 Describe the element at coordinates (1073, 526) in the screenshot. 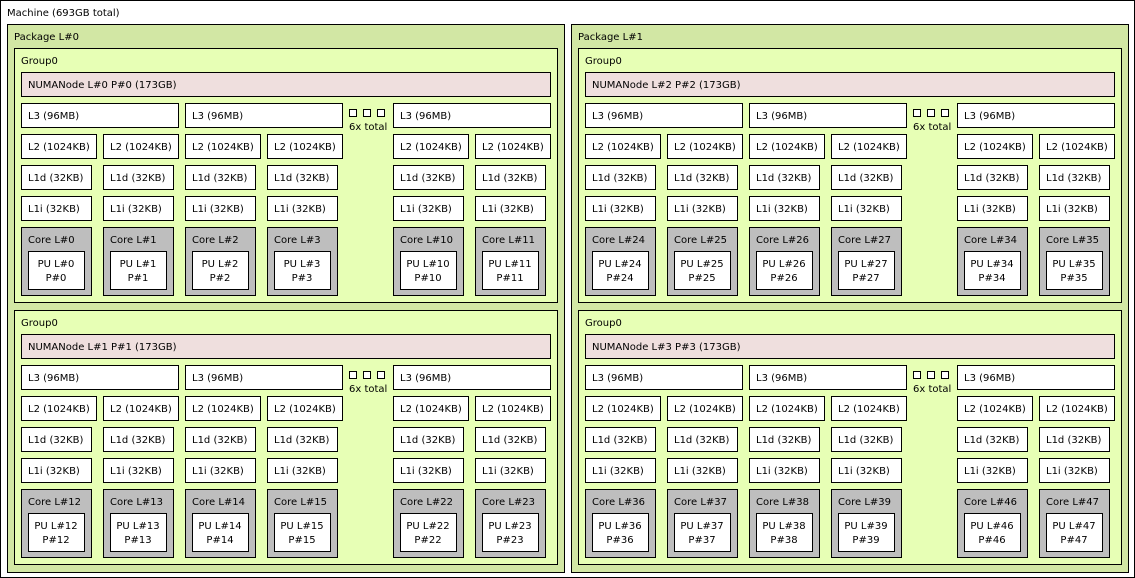

I see `pu-label: PU L#47` at that location.